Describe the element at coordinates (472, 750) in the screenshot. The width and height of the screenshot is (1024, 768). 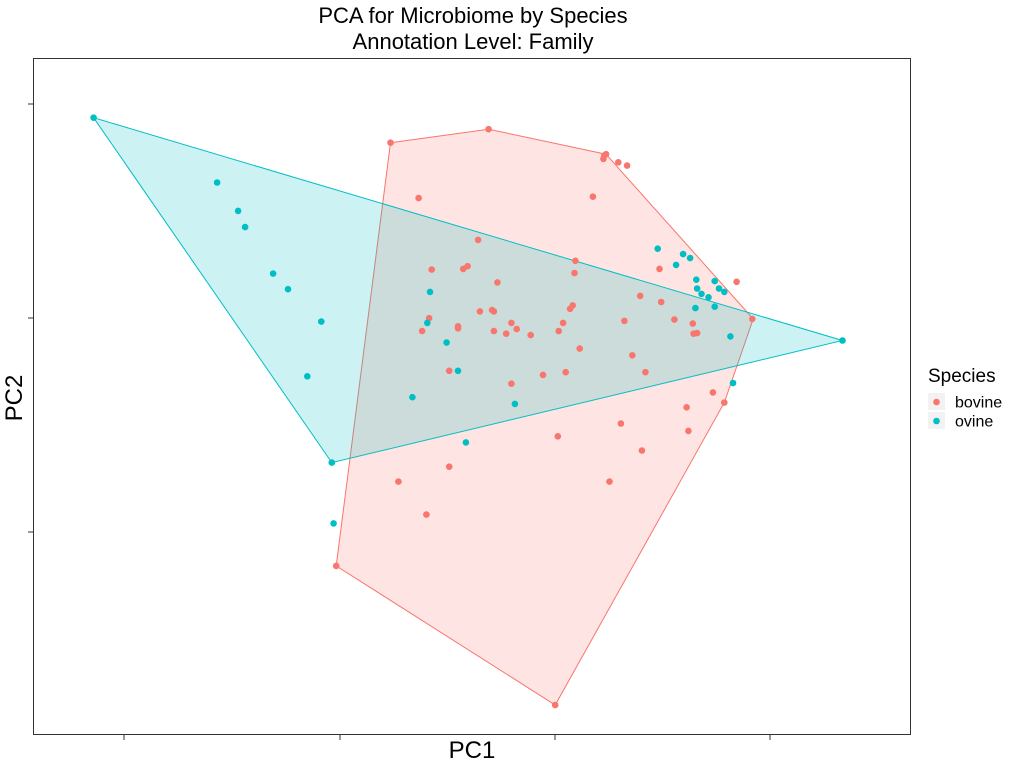
I see `x-axis-label: PC1` at that location.